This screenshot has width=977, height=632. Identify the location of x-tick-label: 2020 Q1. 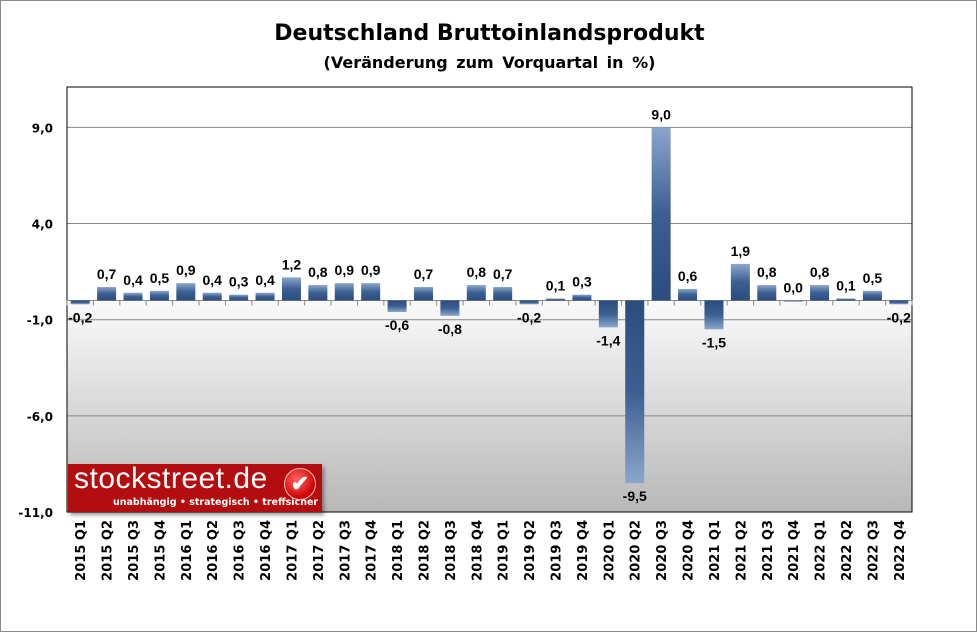
(609, 550).